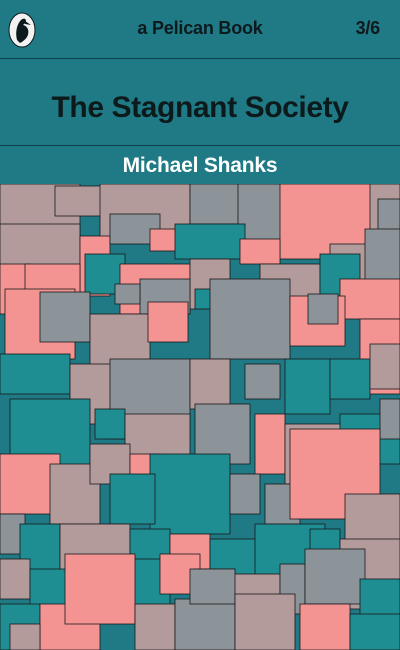 The image size is (400, 650). What do you see at coordinates (200, 165) in the screenshot?
I see `book-author: Michael Shanks` at bounding box center [200, 165].